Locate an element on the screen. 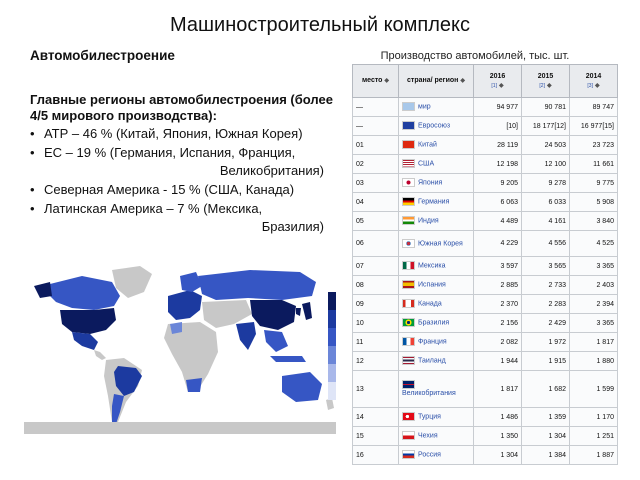 This screenshot has width=640, height=480. country-link: Франция is located at coordinates (432, 342).